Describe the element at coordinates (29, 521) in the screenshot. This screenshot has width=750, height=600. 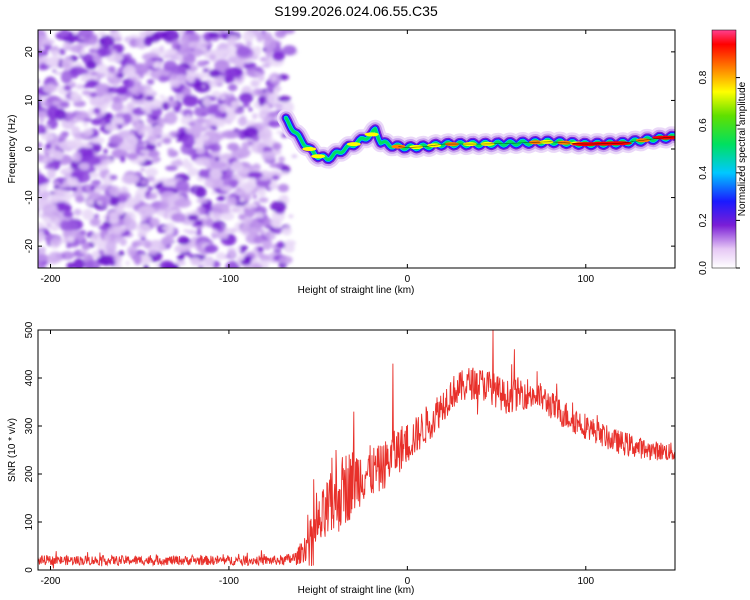
I see `y-tick-label: 100` at that location.